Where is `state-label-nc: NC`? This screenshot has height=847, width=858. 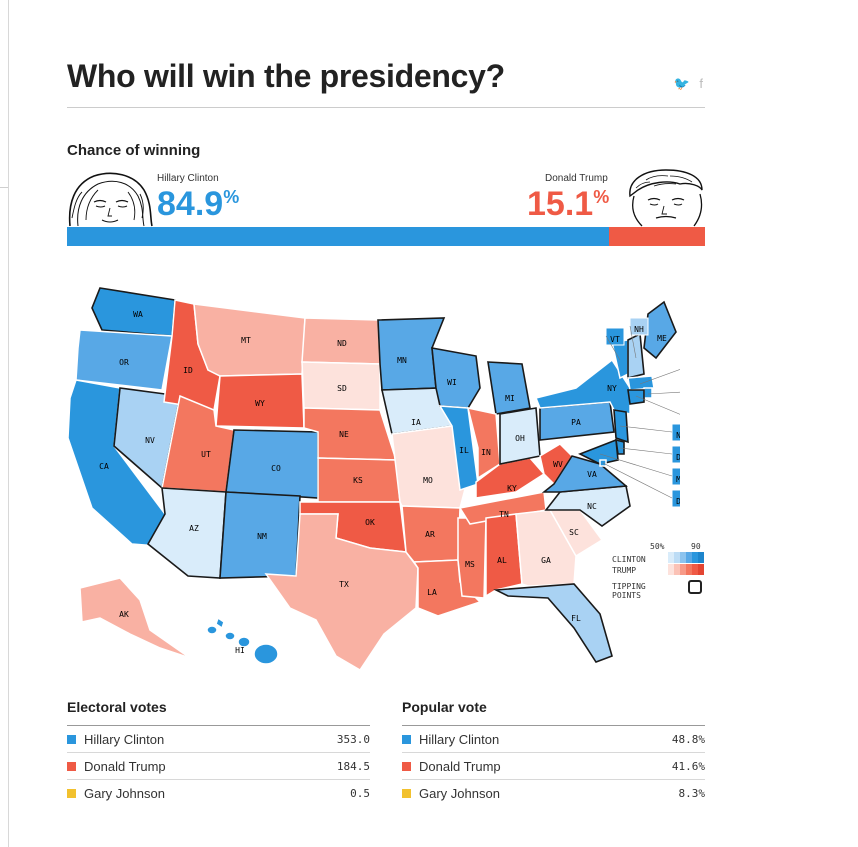 state-label-nc: NC is located at coordinates (592, 506).